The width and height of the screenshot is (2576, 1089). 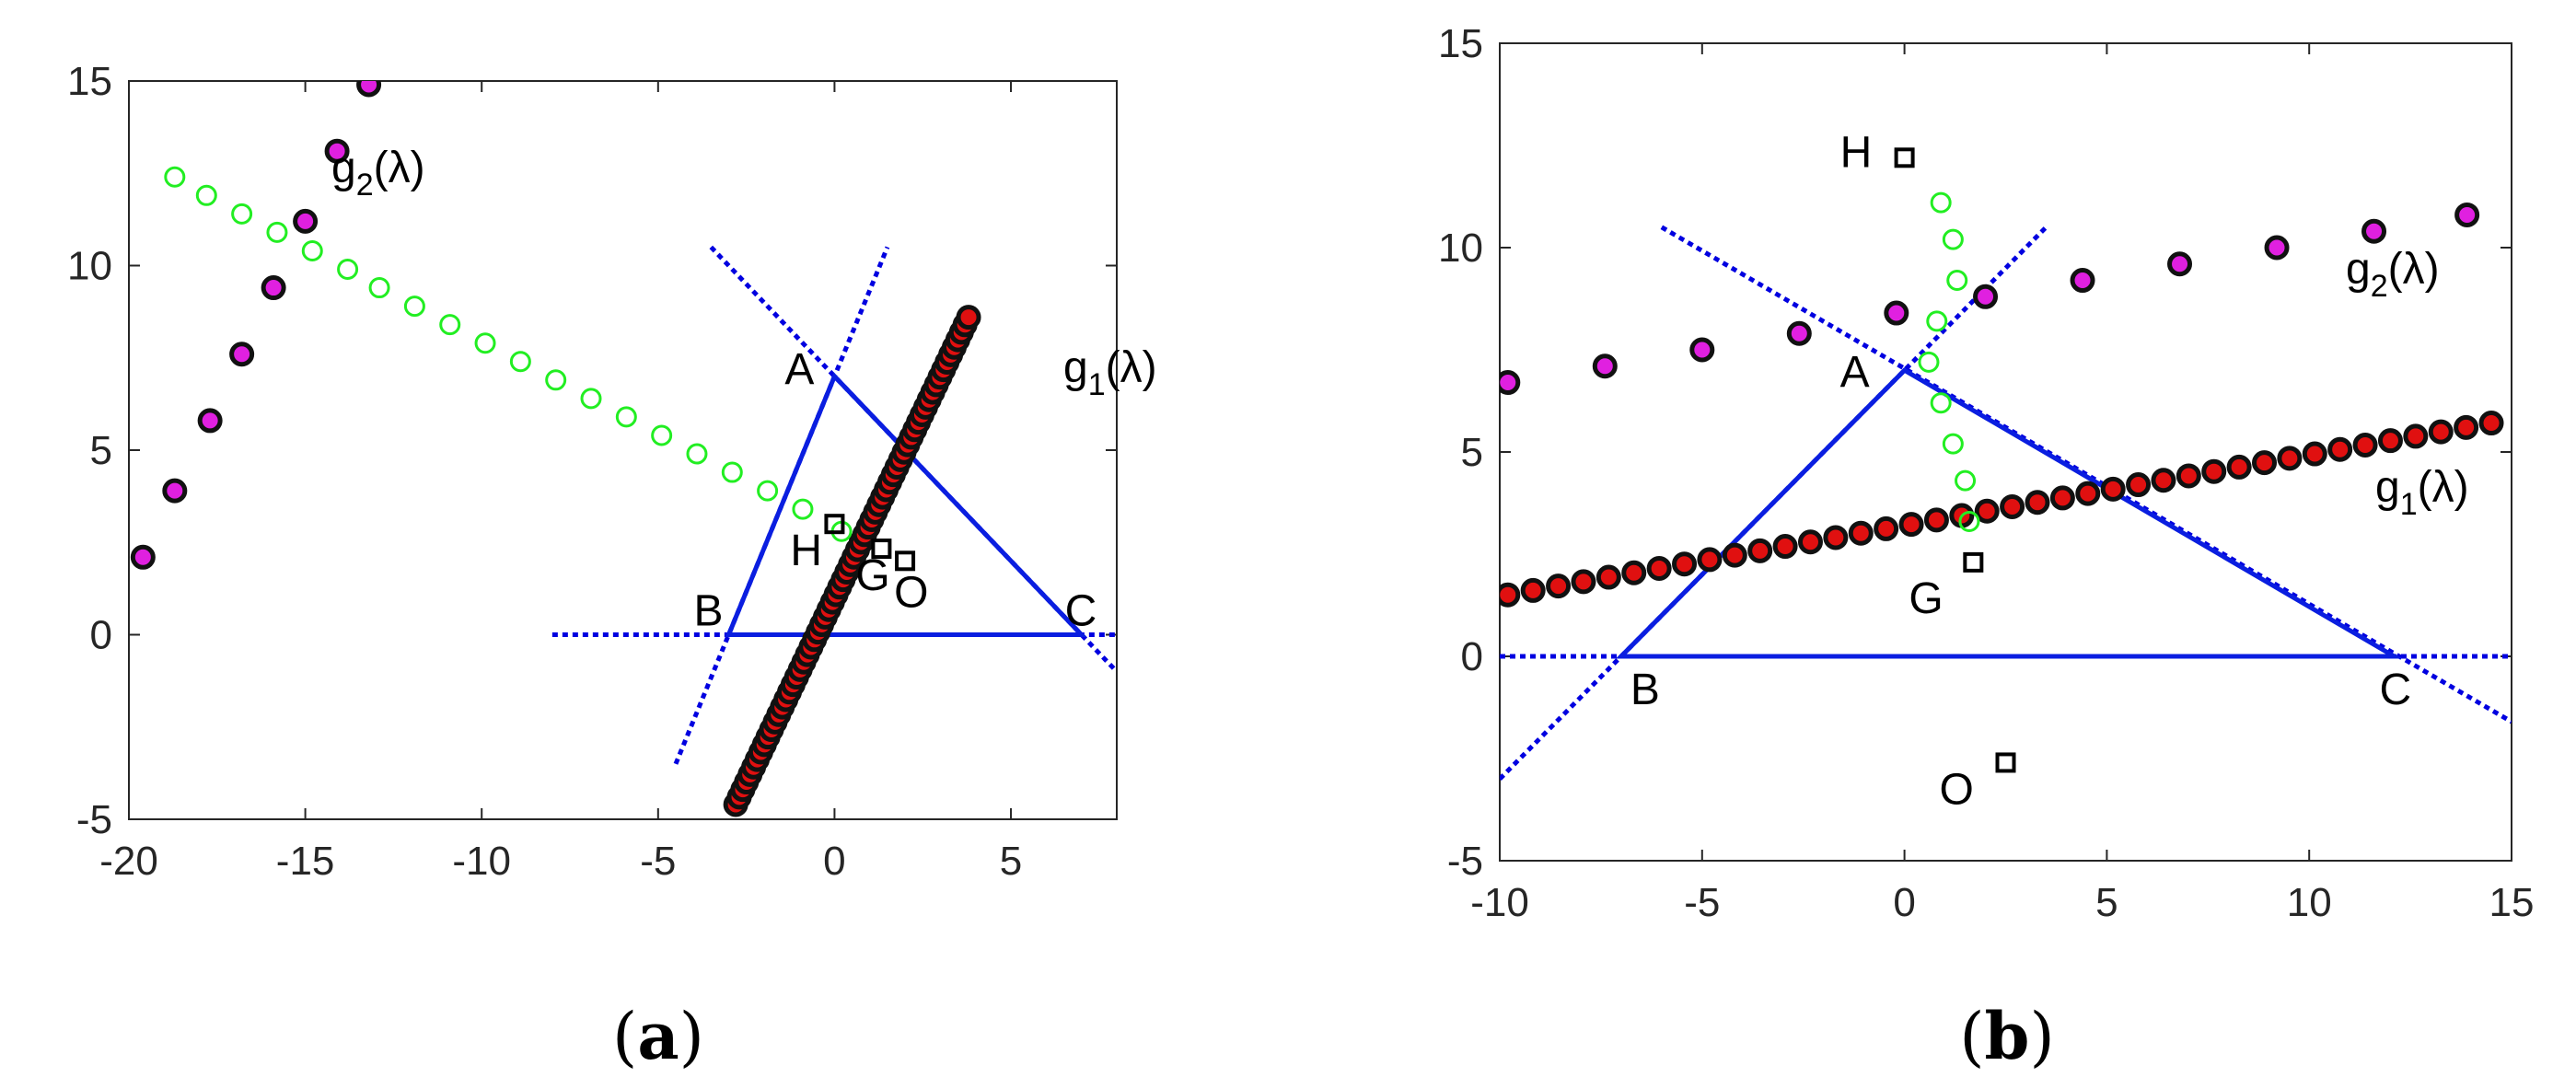 I want to click on vertex-a-label: A, so click(x=1855, y=372).